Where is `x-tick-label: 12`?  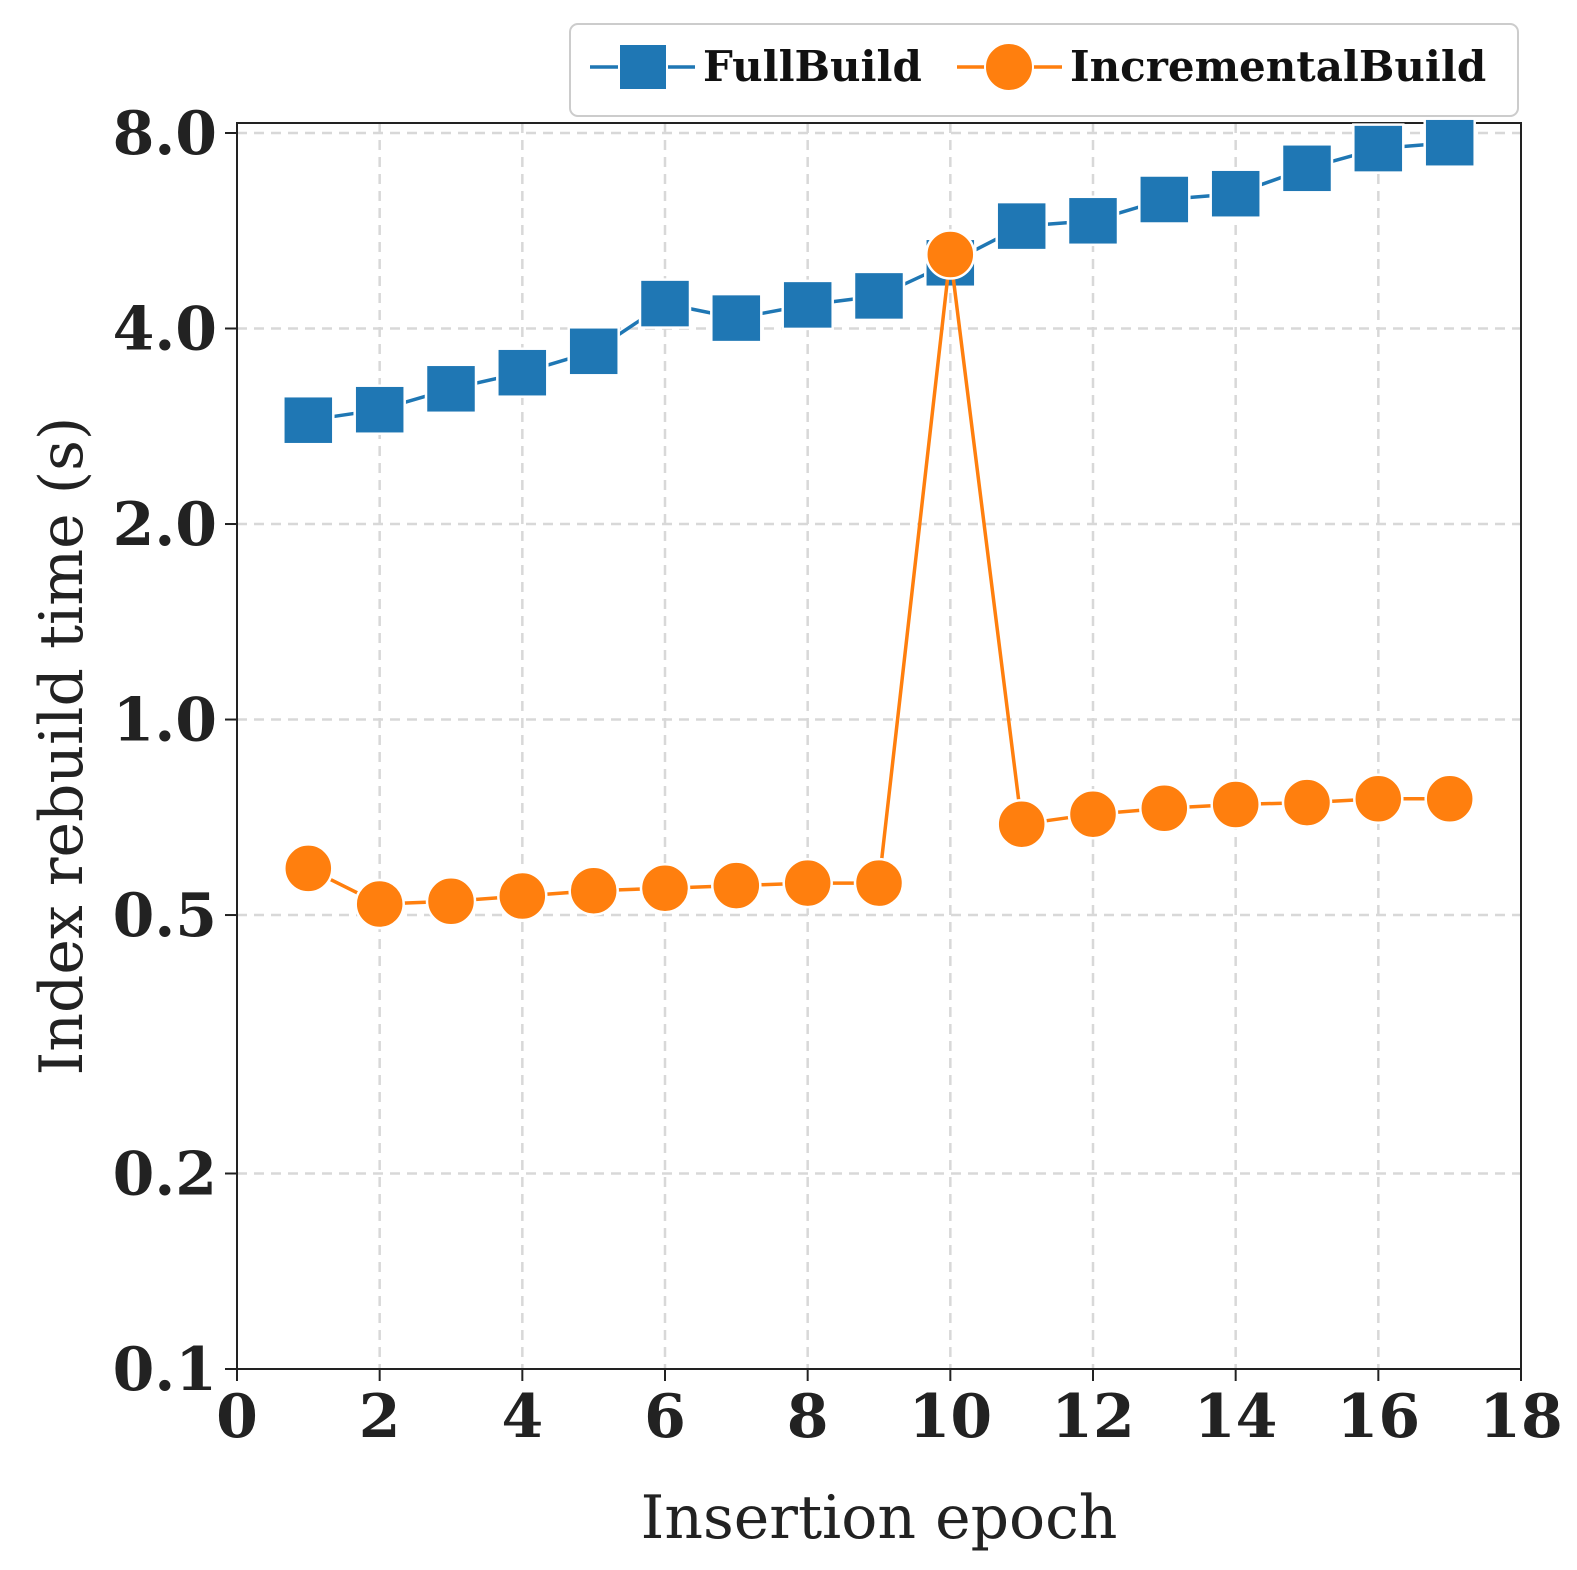
x-tick-label: 12 is located at coordinates (1093, 1417).